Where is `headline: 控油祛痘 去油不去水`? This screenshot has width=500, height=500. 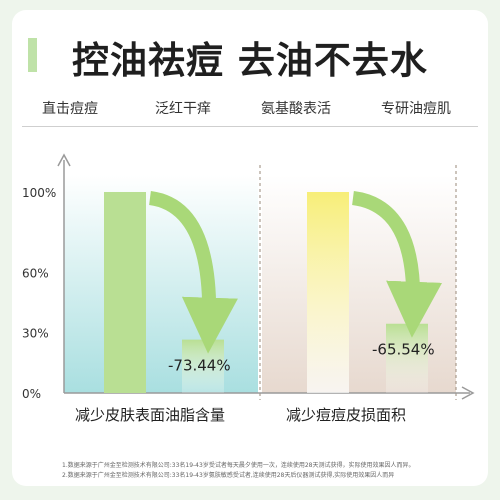
headline: 控油祛痘 去油不去水 is located at coordinates (250, 60).